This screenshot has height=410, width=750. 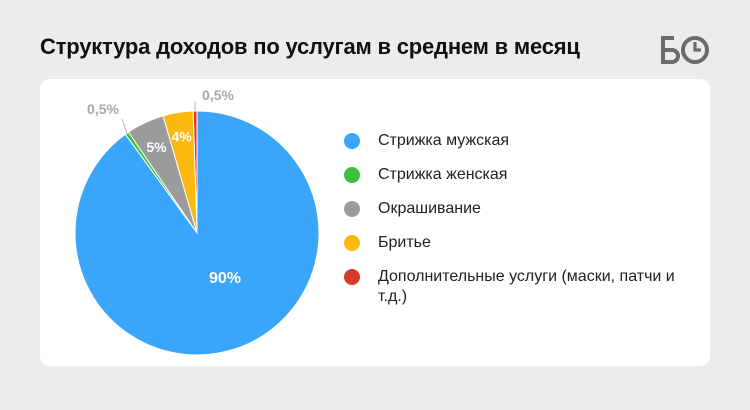 What do you see at coordinates (444, 140) in the screenshot?
I see `legend-label-1: Стрижка мужская` at bounding box center [444, 140].